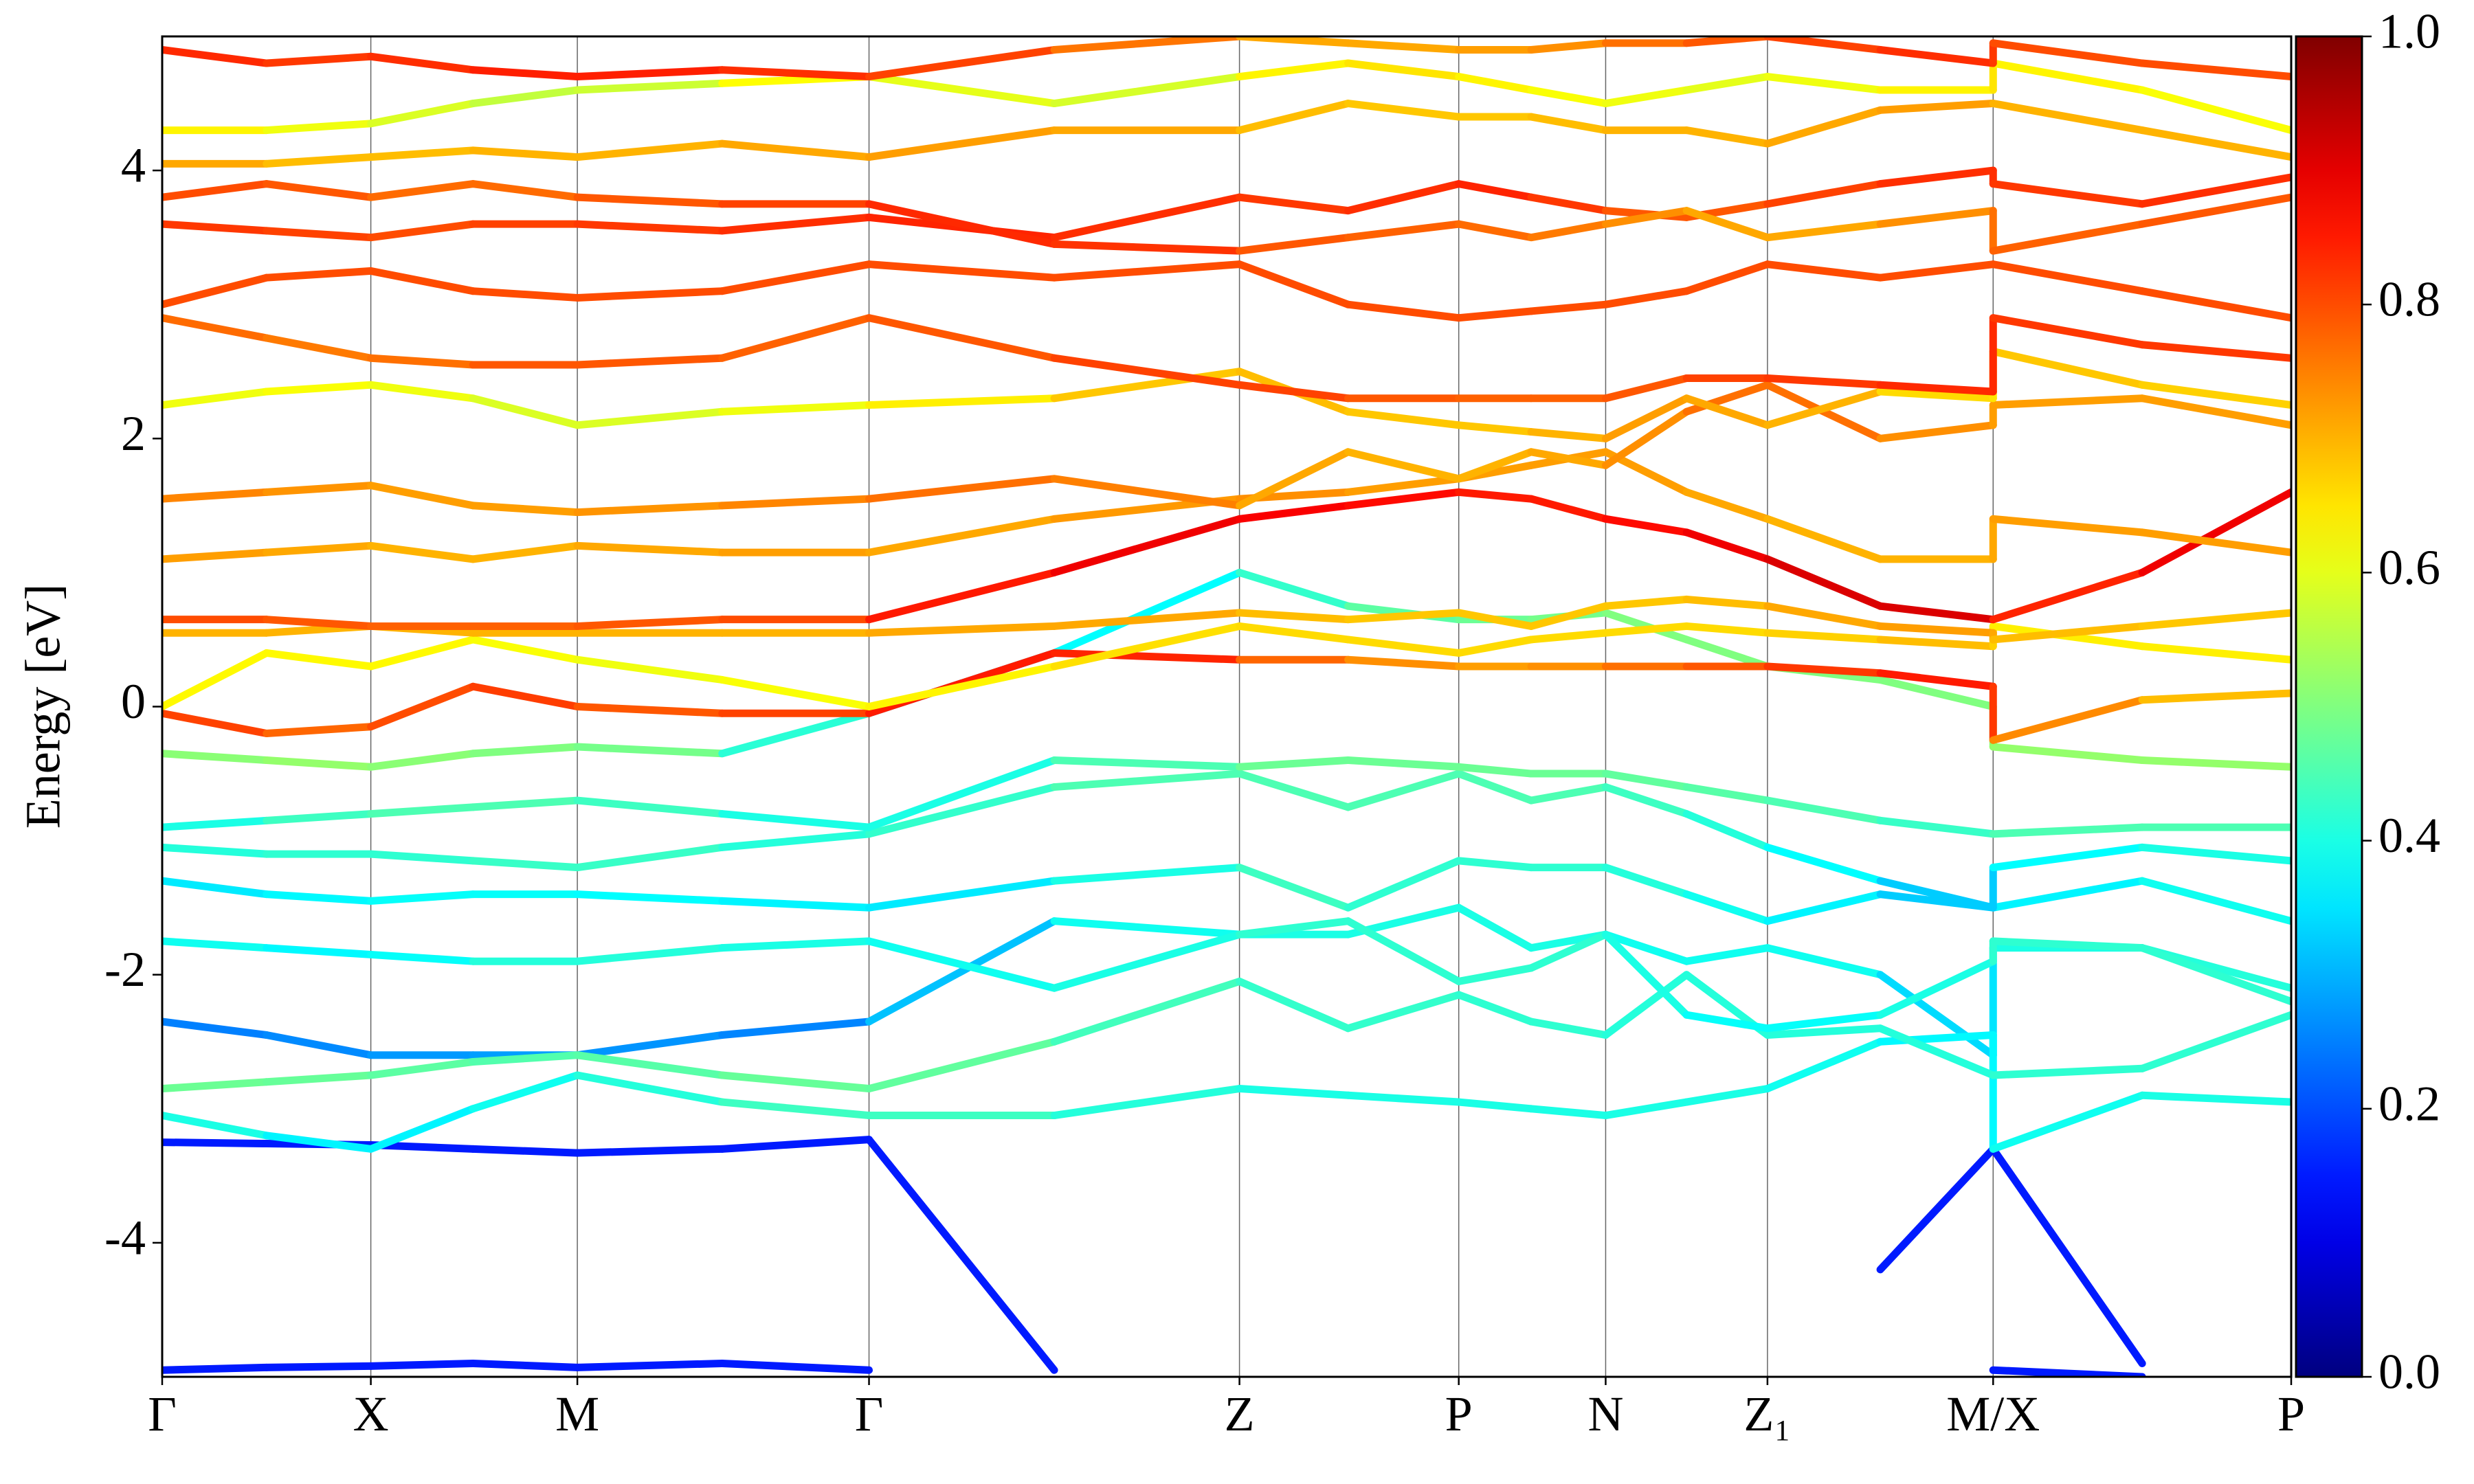 The height and width of the screenshot is (1484, 2474). What do you see at coordinates (2291, 1413) in the screenshot?
I see `x-tick-label: P` at bounding box center [2291, 1413].